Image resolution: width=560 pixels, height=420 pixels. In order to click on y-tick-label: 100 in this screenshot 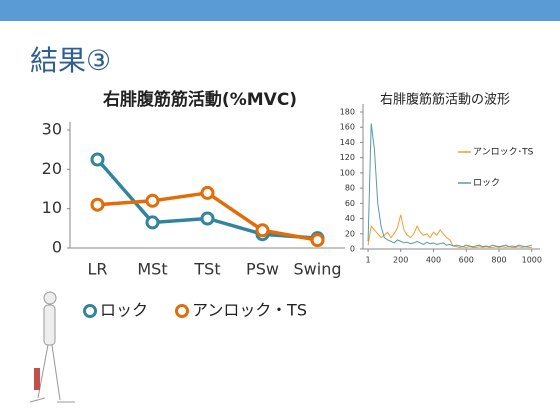, I will do `click(347, 172)`.